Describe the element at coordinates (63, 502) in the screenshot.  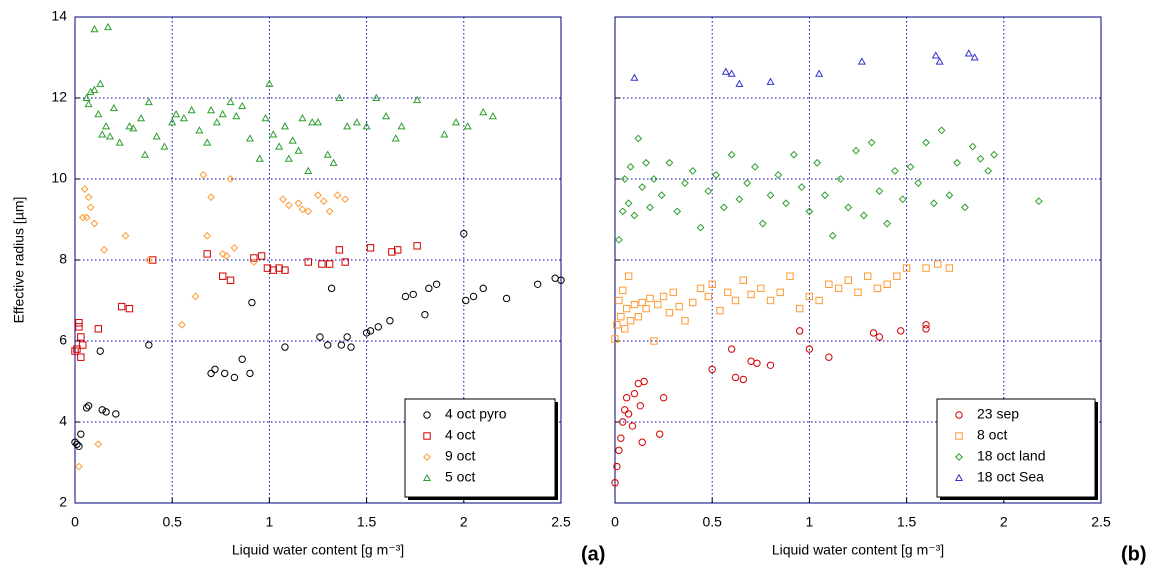
I see `y-tick-label: 2` at that location.